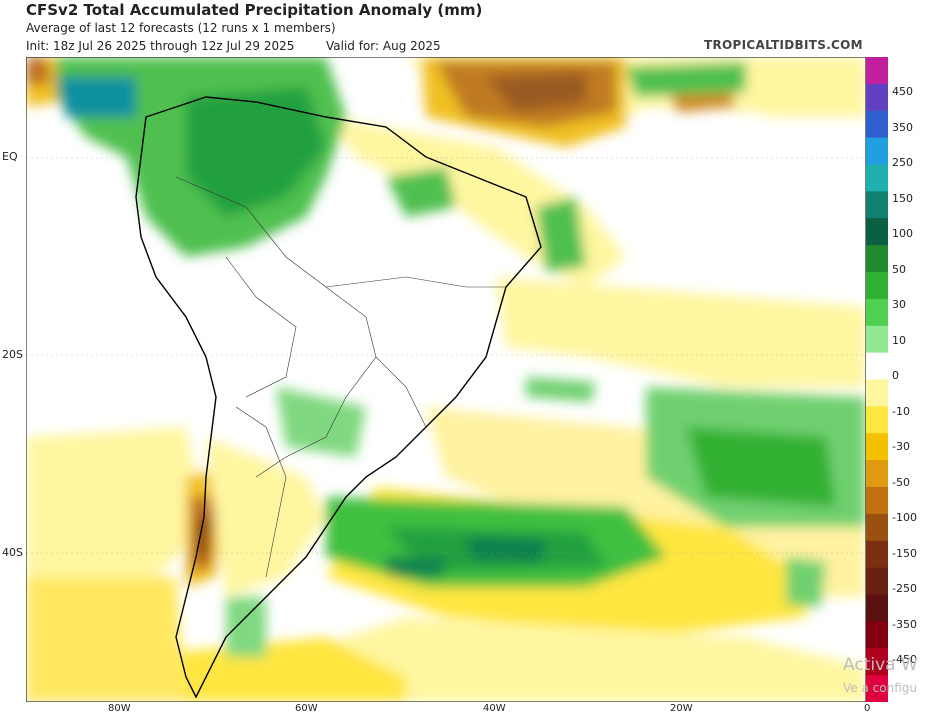  I want to click on brand-label: TROPICALTIDBITS.COM, so click(783, 45).